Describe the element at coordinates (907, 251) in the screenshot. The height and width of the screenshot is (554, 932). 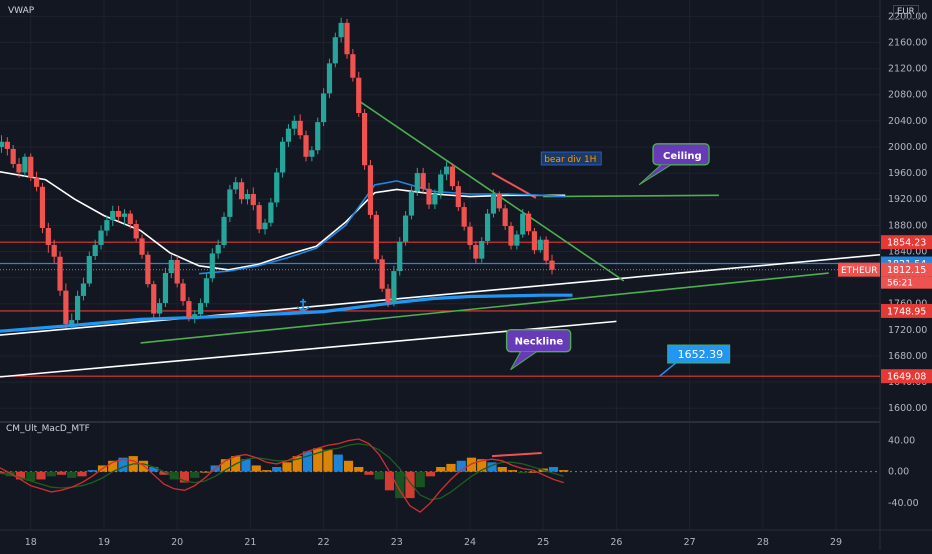
I see `price-tick-label: 1840.00` at that location.